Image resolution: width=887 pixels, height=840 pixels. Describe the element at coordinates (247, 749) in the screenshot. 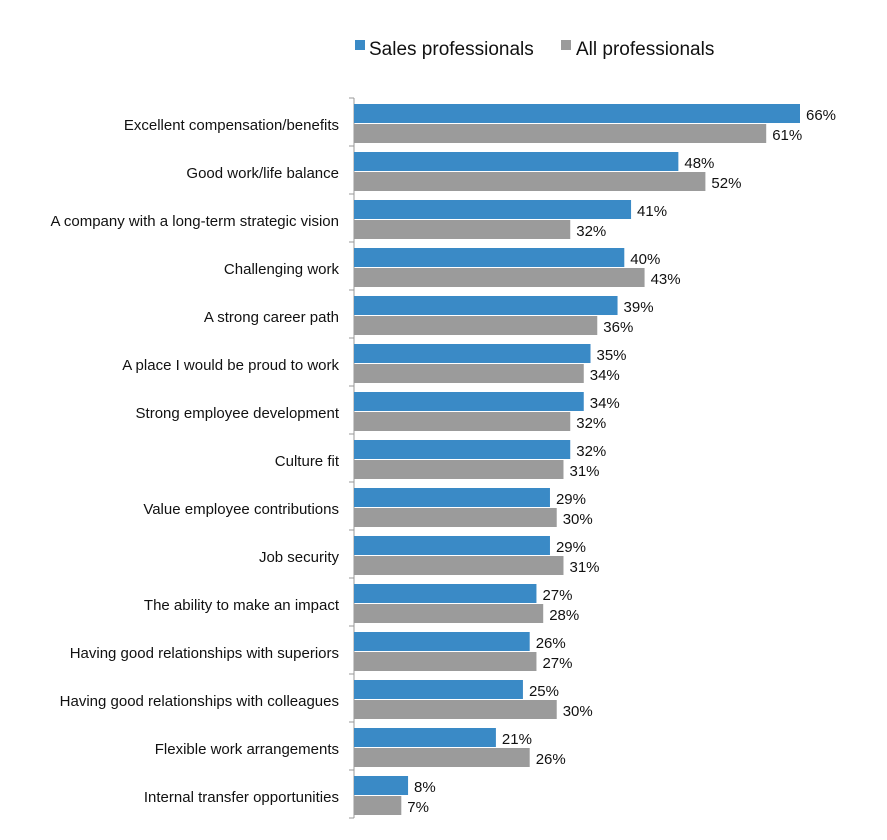

I see `category-label: Flexible work arrangements` at that location.